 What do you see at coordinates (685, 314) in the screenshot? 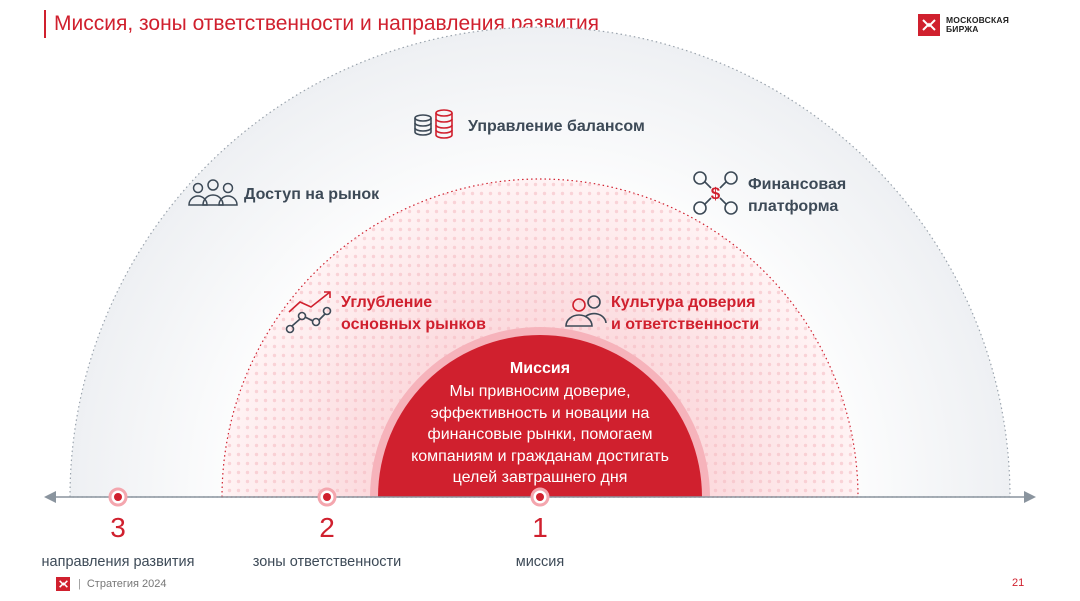
I see `label-trust-culture: Культура доверия и ответственности` at bounding box center [685, 314].